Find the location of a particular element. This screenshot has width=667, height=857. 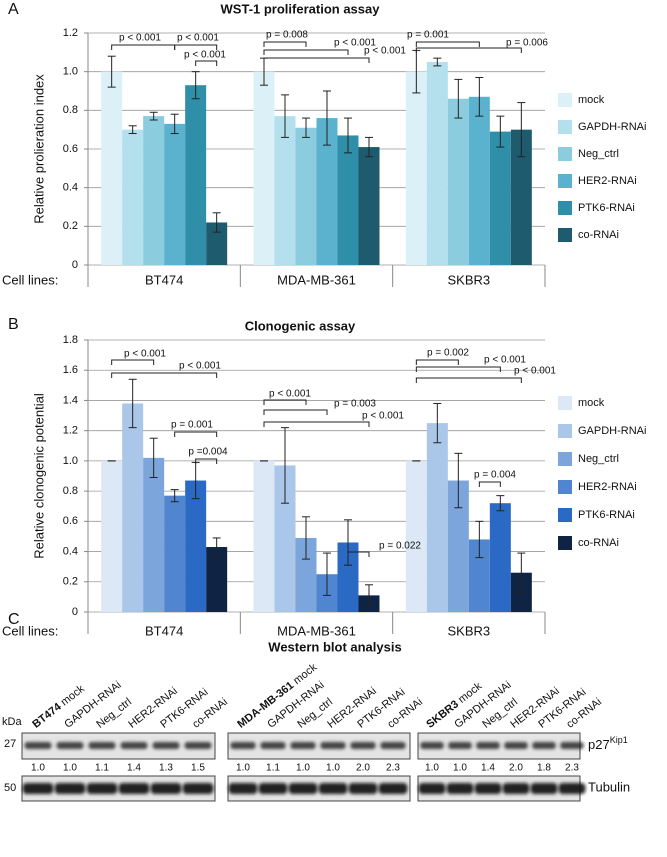

blot-membrane is located at coordinates (118, 746).